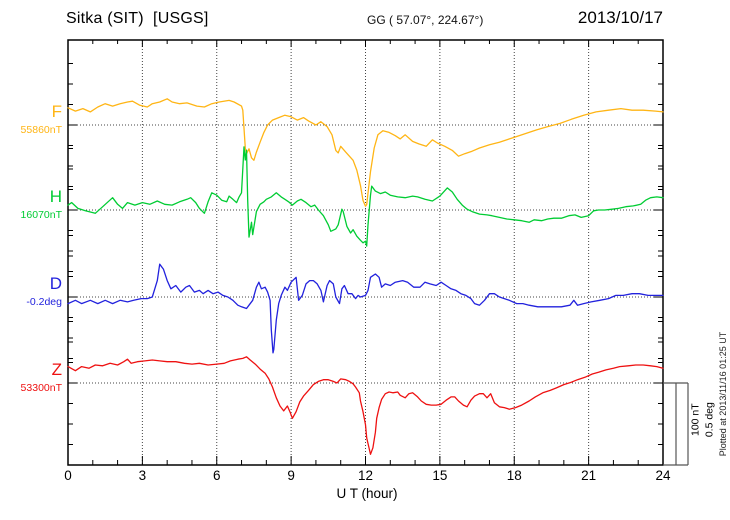 The width and height of the screenshot is (730, 520). What do you see at coordinates (709, 420) in the screenshot?
I see `scale-bar-deg: 0.5 deg` at bounding box center [709, 420].